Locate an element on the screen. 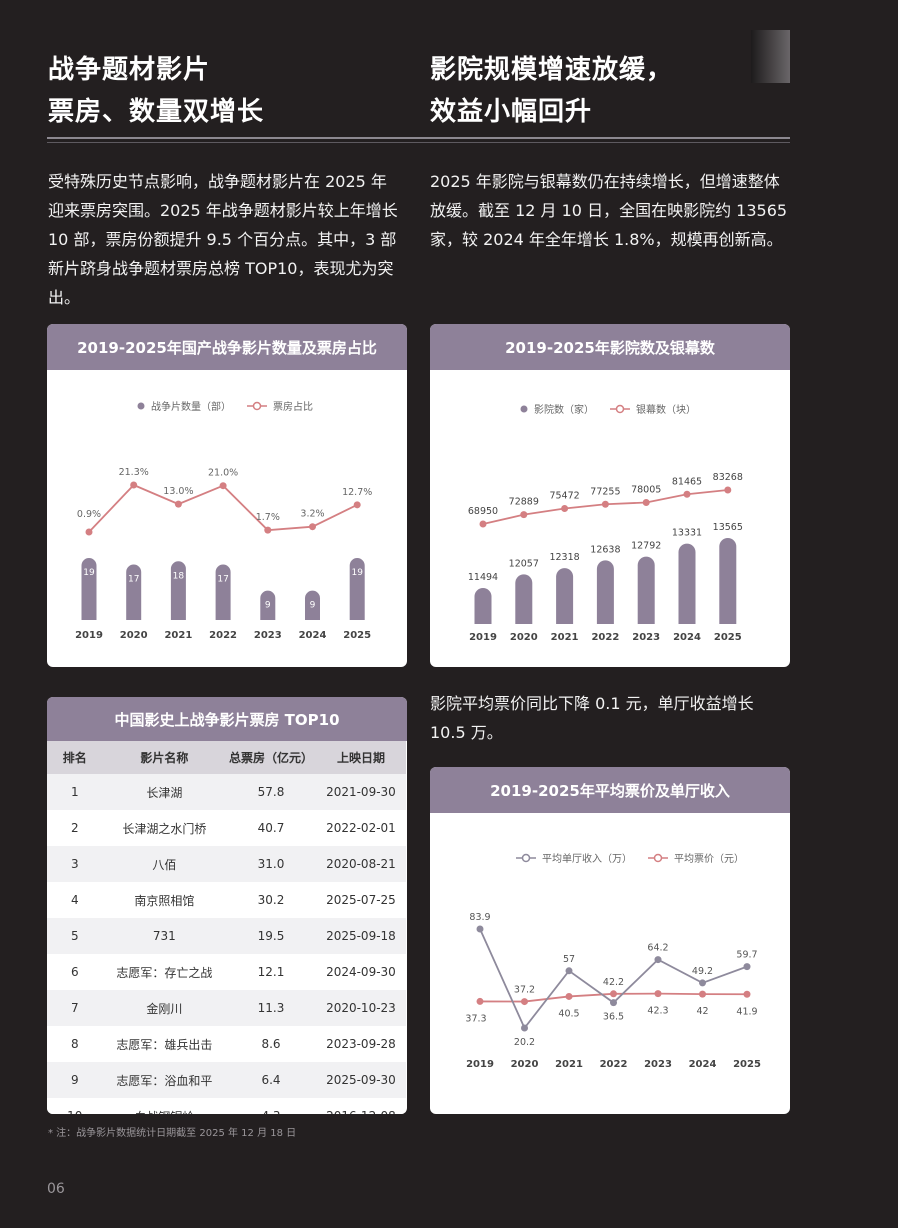 This screenshot has width=898, height=1228. legend-label: 票房占比 is located at coordinates (293, 406).